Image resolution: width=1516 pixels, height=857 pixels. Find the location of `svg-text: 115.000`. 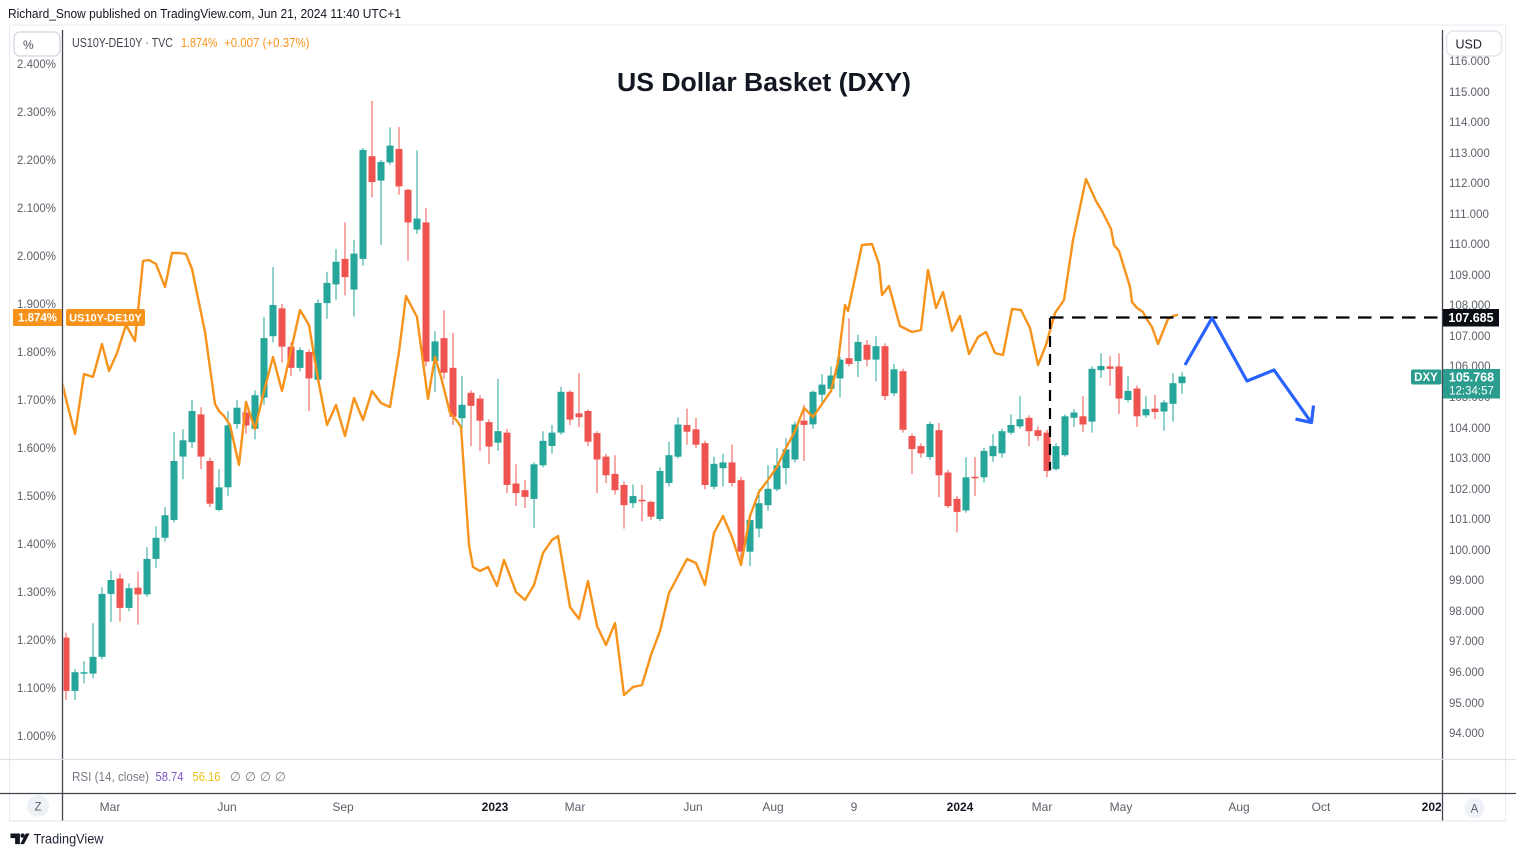

svg-text: 115.000 is located at coordinates (1469, 93).